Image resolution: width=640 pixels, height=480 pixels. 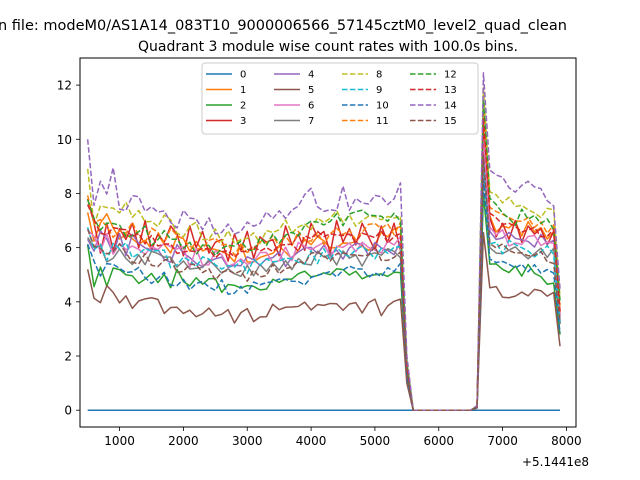 I want to click on legend-label: 5, so click(x=311, y=90).